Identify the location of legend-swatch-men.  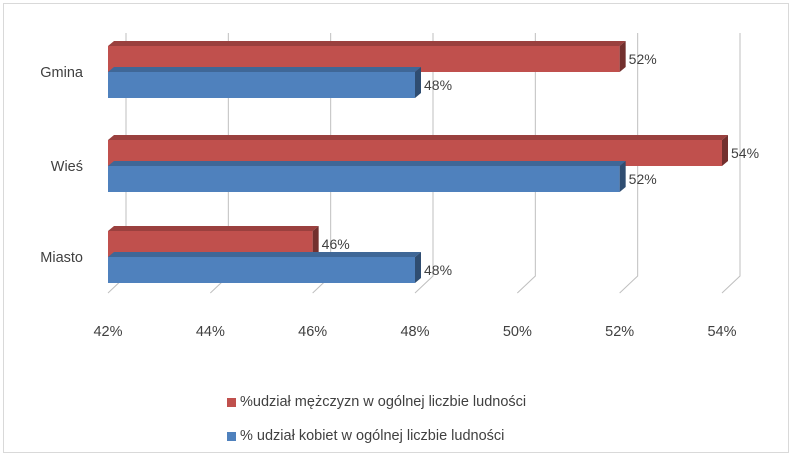
(231, 402).